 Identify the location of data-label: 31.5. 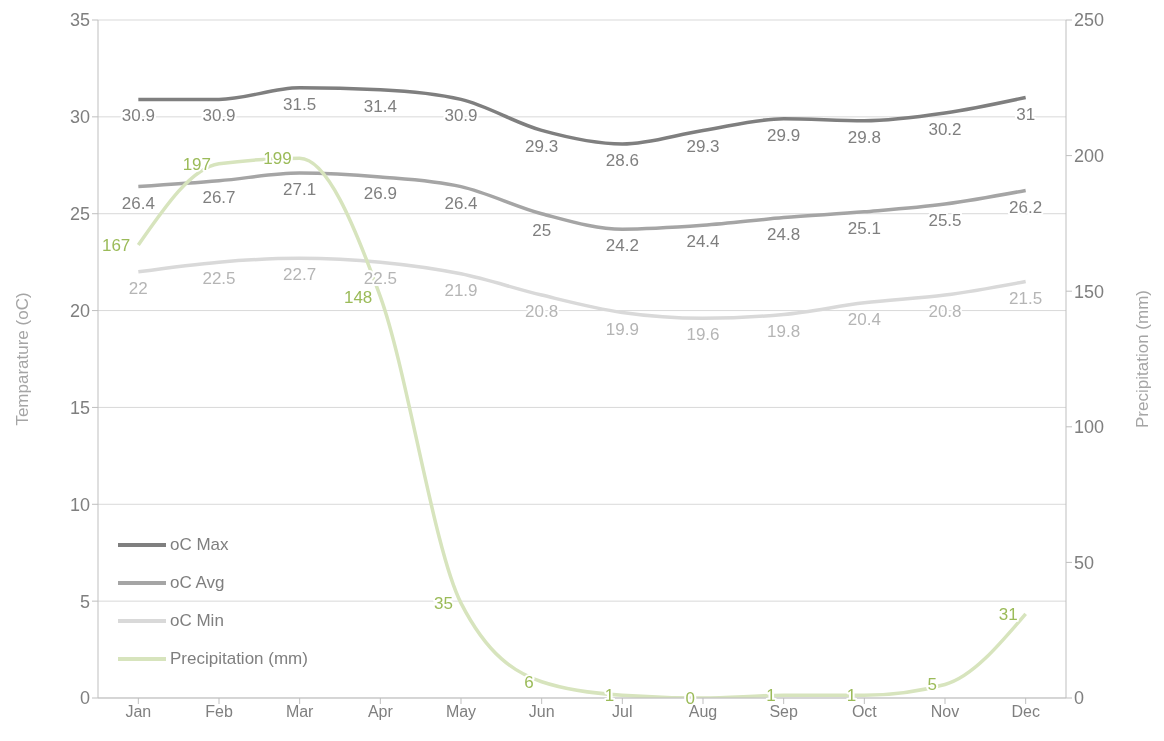
(300, 104).